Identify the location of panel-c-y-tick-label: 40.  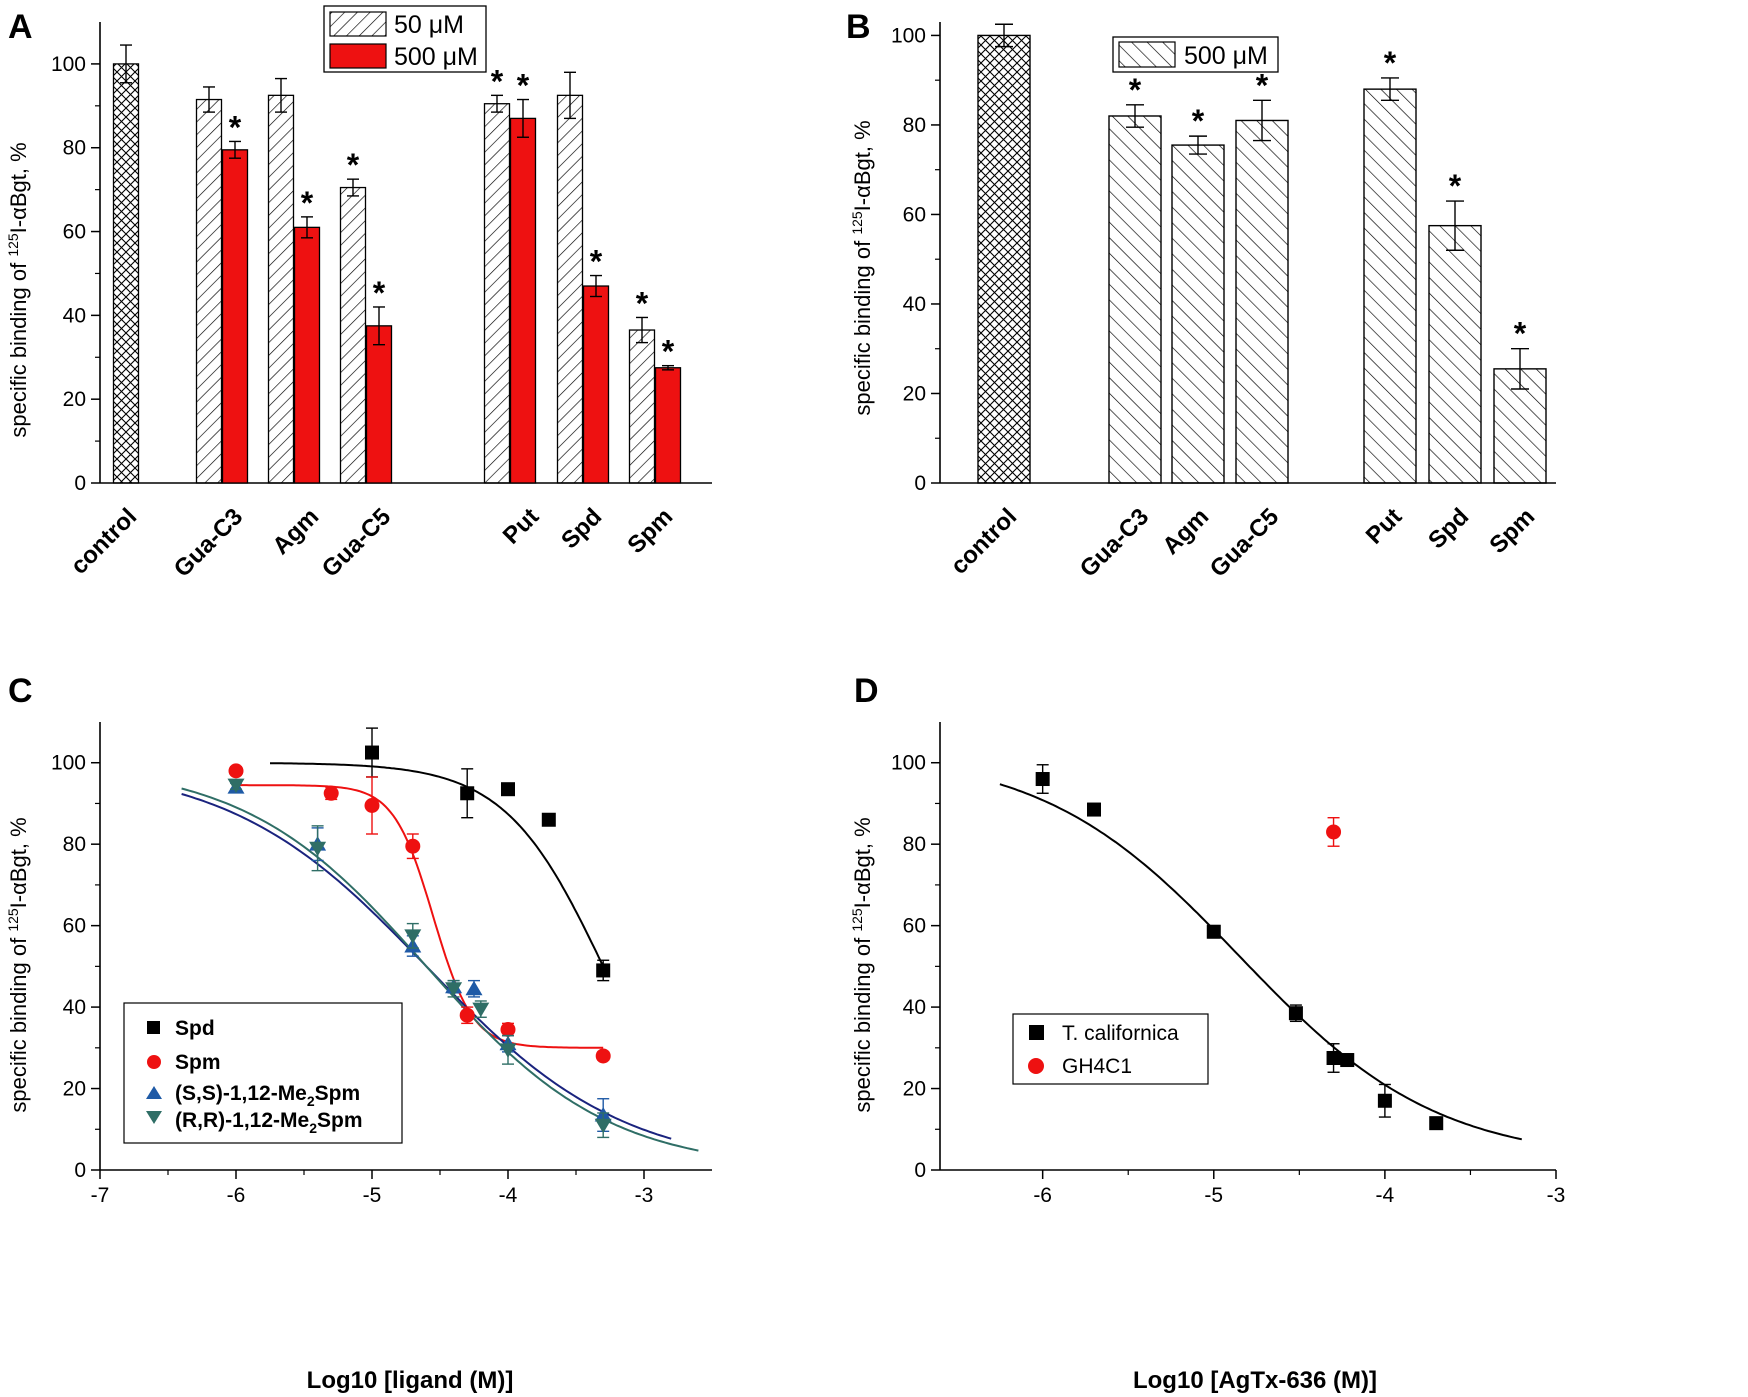
(74, 1007).